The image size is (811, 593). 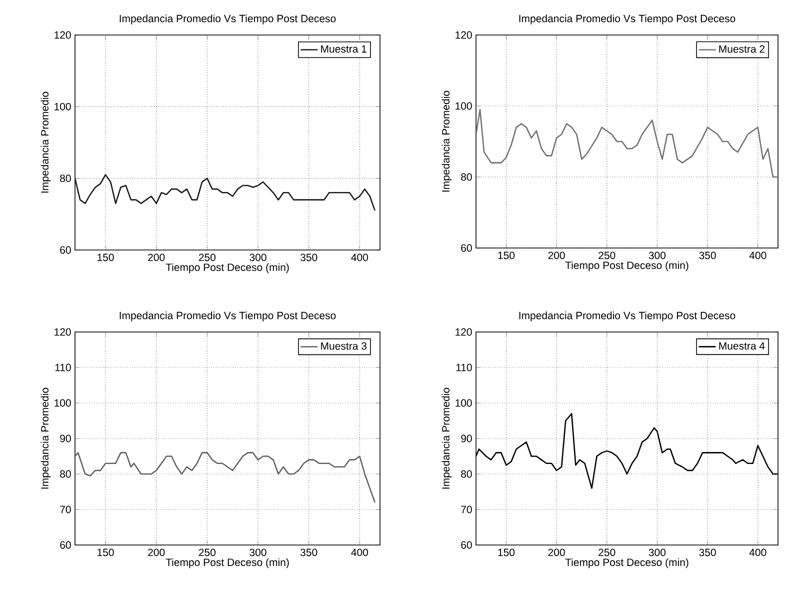 I want to click on legend-label: Muestra 4, so click(x=742, y=346).